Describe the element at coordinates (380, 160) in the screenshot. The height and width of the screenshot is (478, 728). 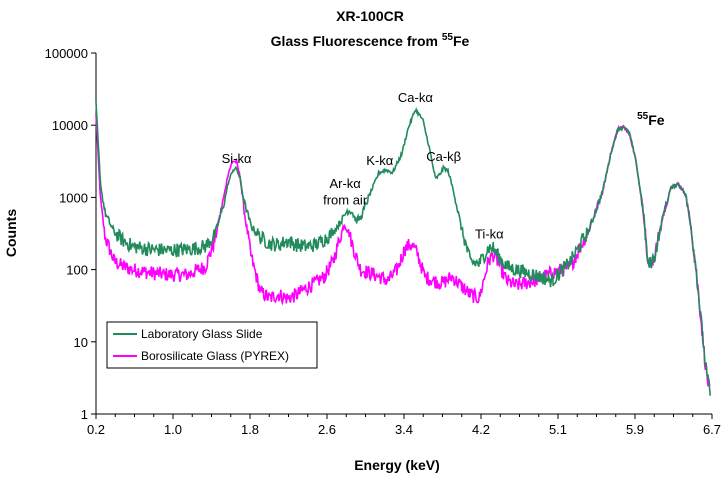
I see `peak-annotation: K-kα` at that location.